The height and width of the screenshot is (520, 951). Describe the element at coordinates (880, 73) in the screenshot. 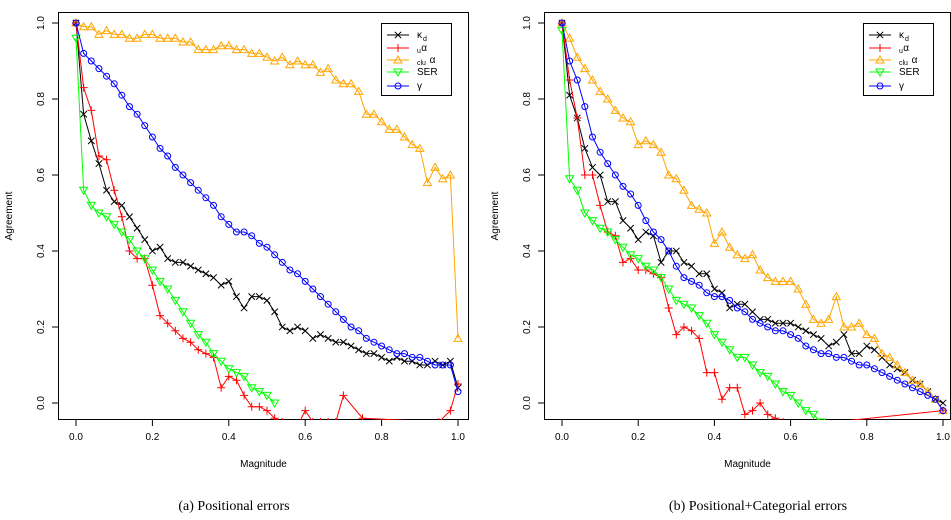

I see `legend-marker-ser` at that location.